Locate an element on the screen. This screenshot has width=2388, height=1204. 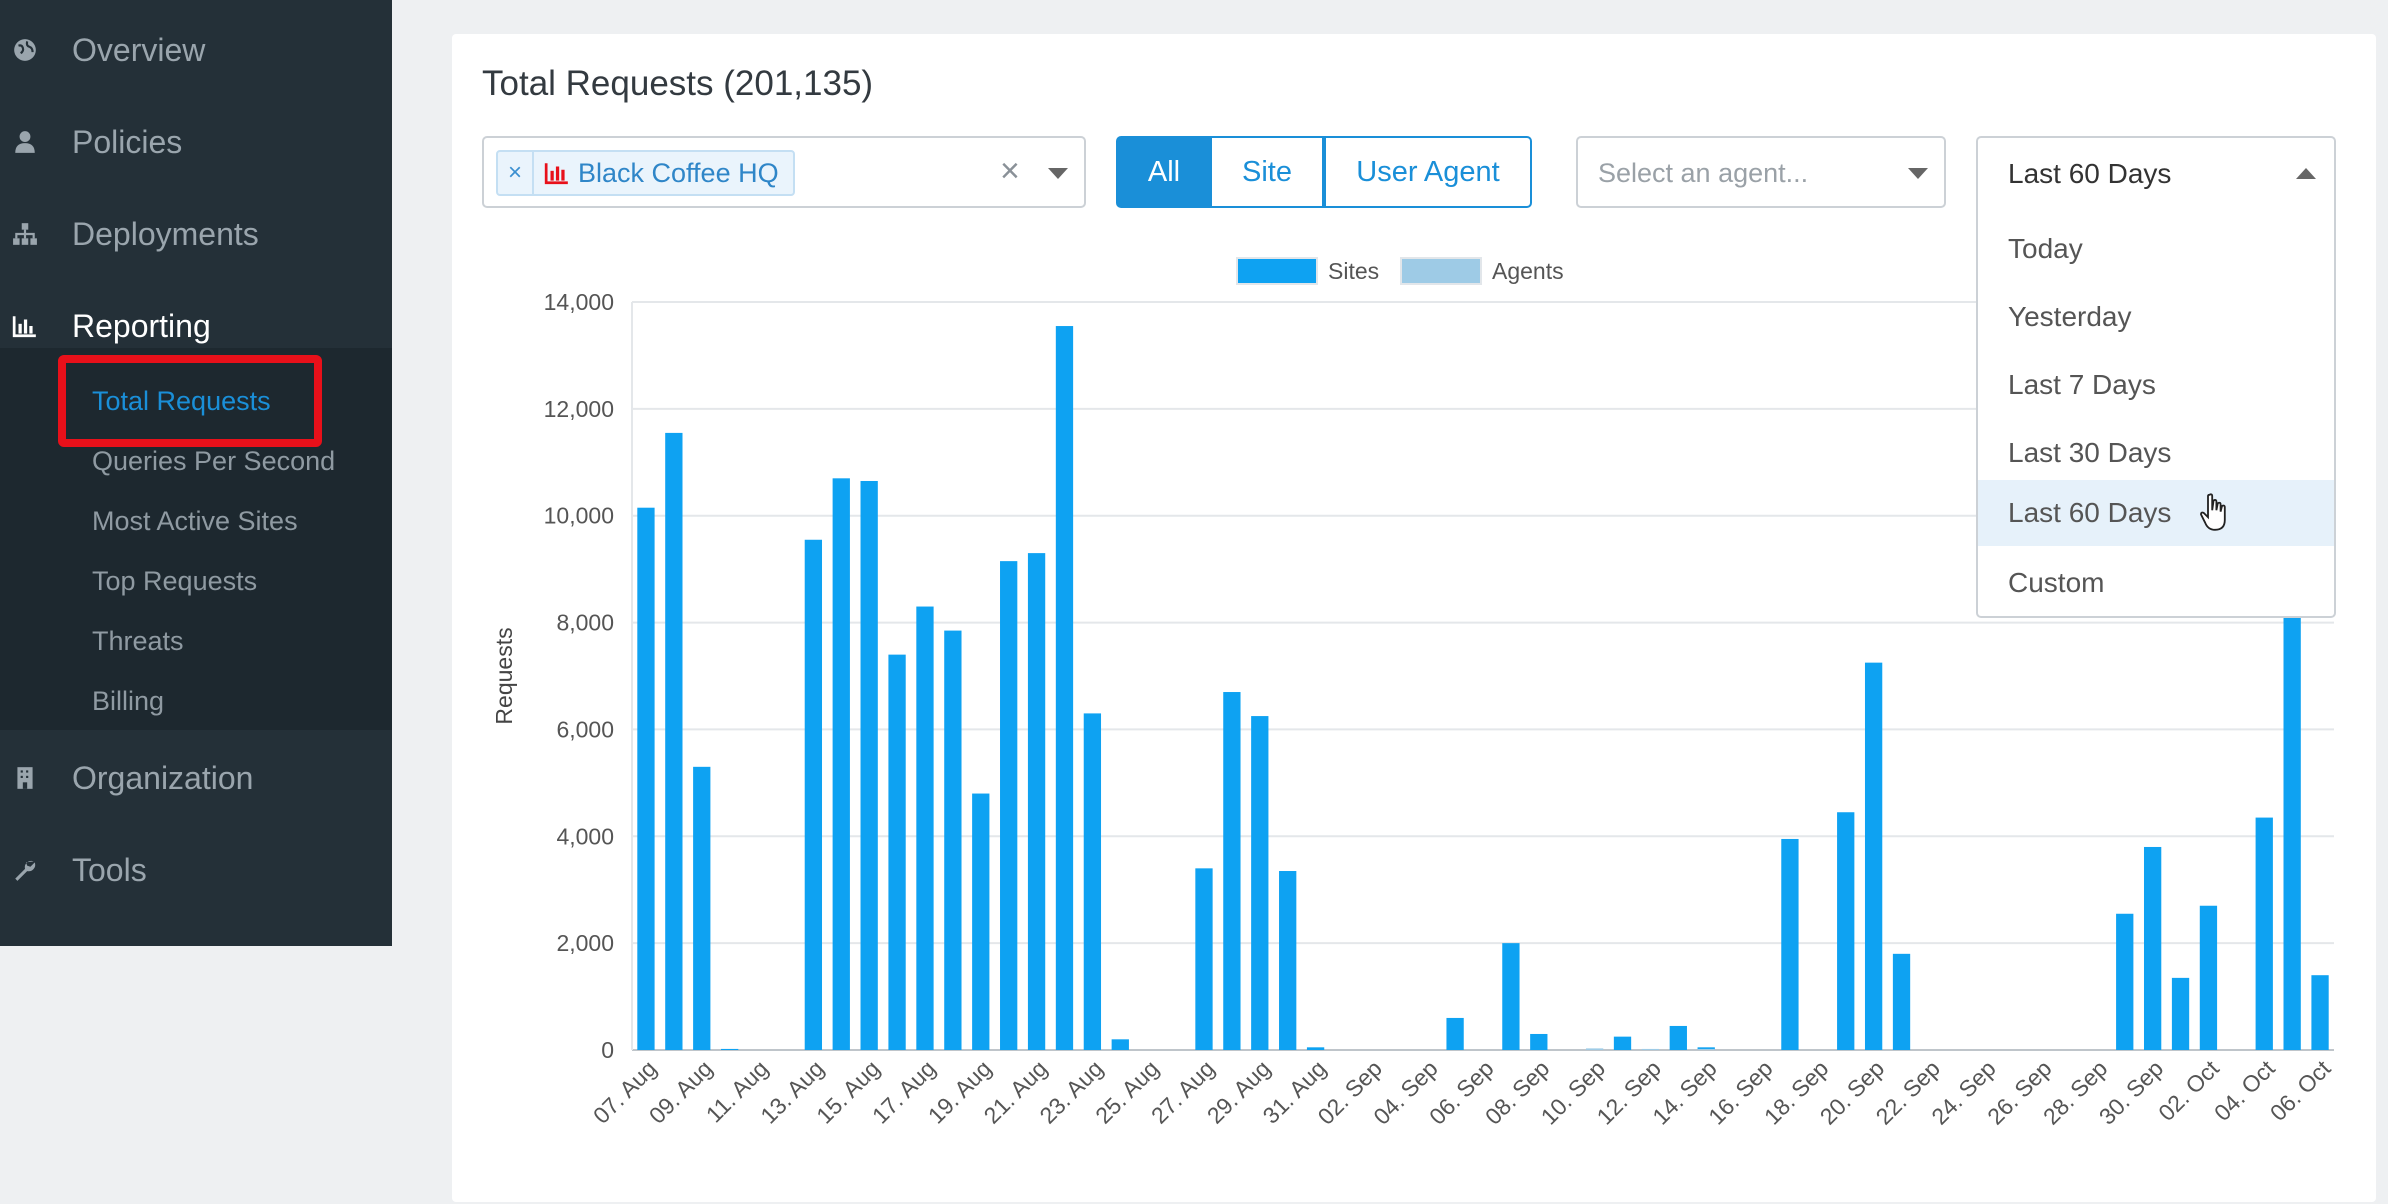
sidebar-item-organization: Organization is located at coordinates (196, 778).